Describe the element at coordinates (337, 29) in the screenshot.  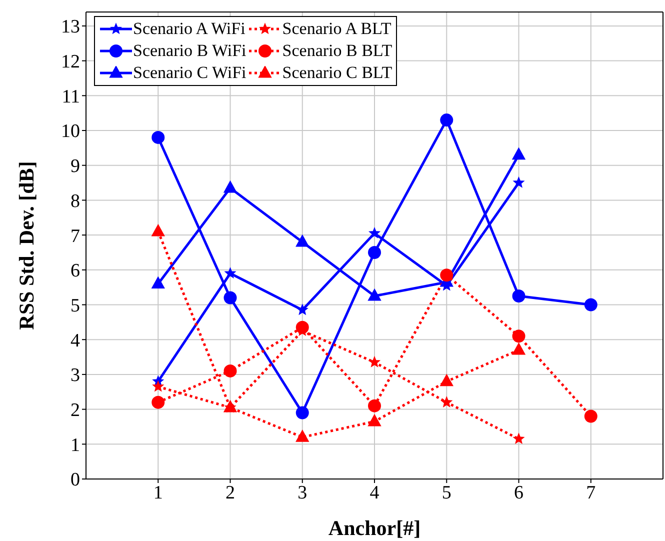
I see `legend-label: Scenario A BLT` at that location.